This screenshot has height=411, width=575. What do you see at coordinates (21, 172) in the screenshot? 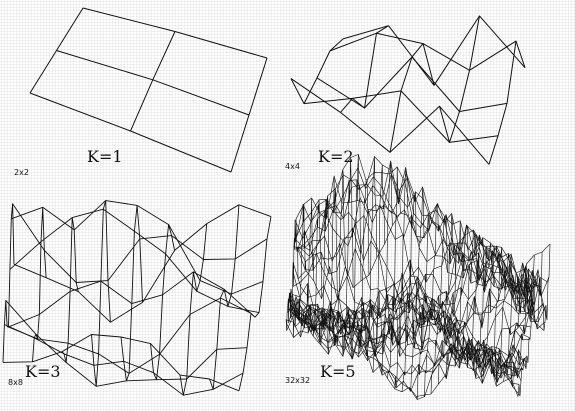
I see `grid-size-label: 2x2` at bounding box center [21, 172].